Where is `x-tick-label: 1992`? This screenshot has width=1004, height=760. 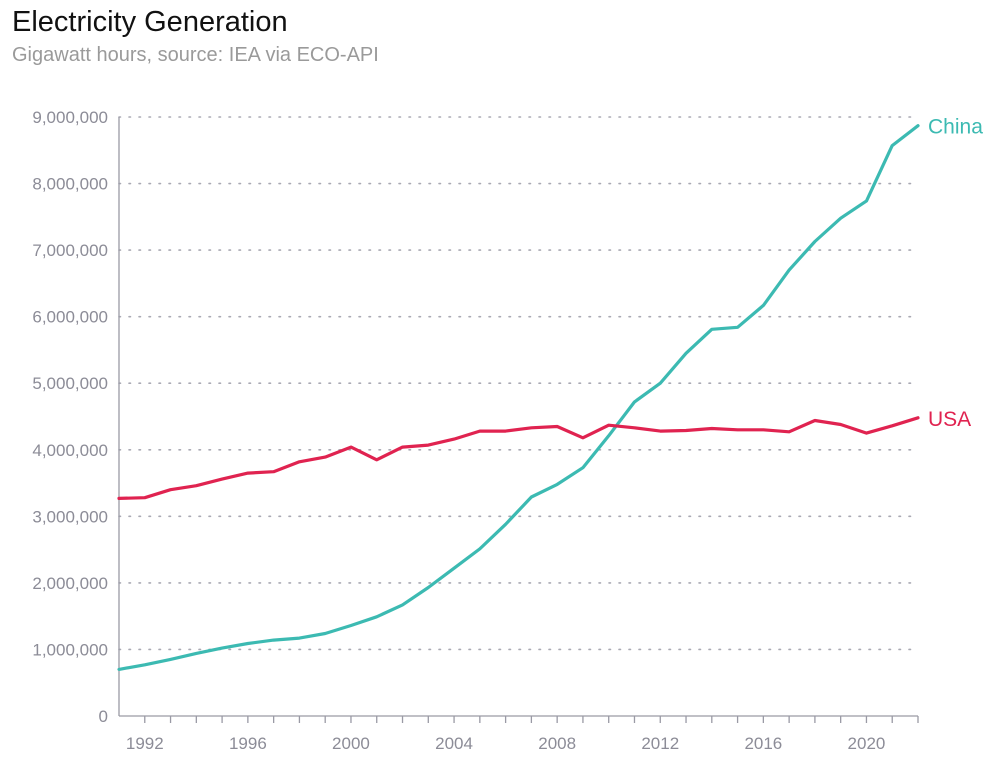 x-tick-label: 1992 is located at coordinates (145, 743).